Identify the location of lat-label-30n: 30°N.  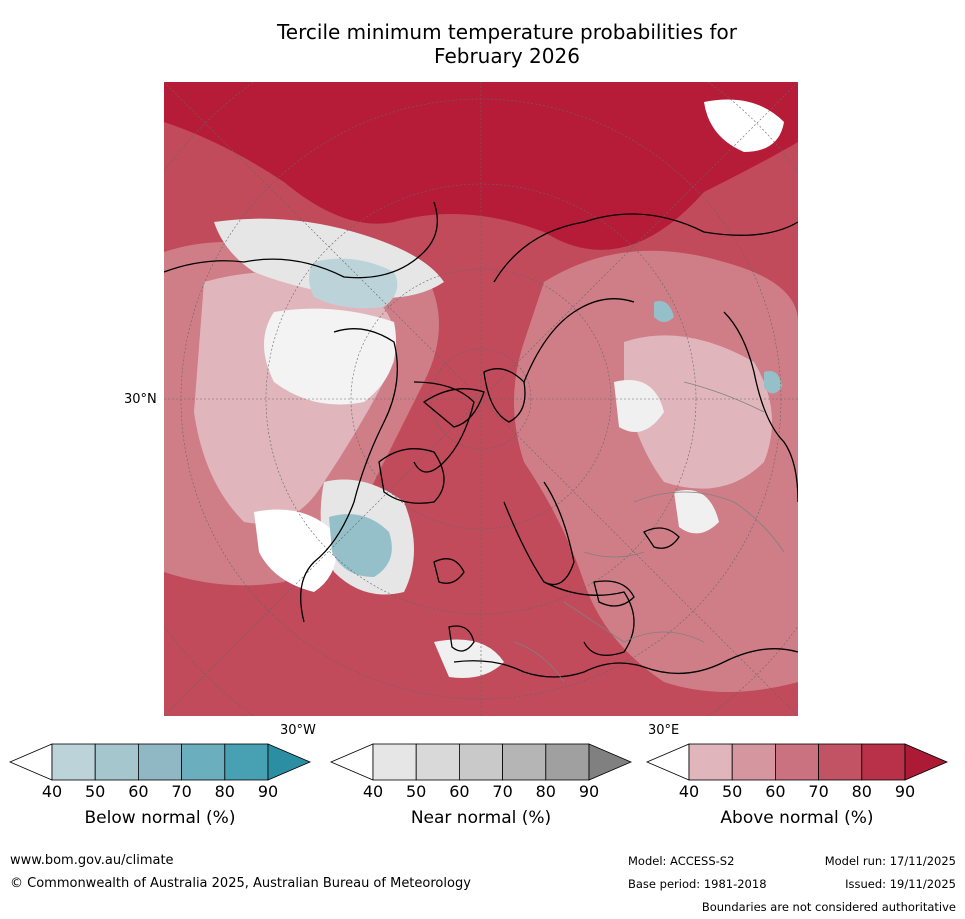
(140, 399).